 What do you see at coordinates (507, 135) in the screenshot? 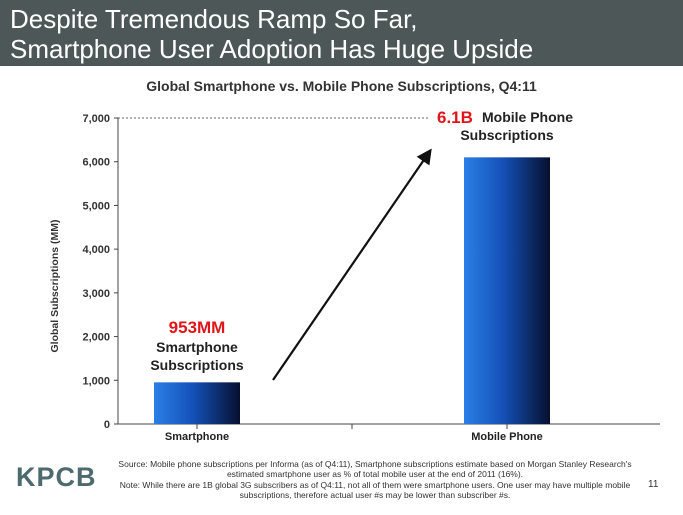
I see `mobile-label-line2: Subscriptions` at bounding box center [507, 135].